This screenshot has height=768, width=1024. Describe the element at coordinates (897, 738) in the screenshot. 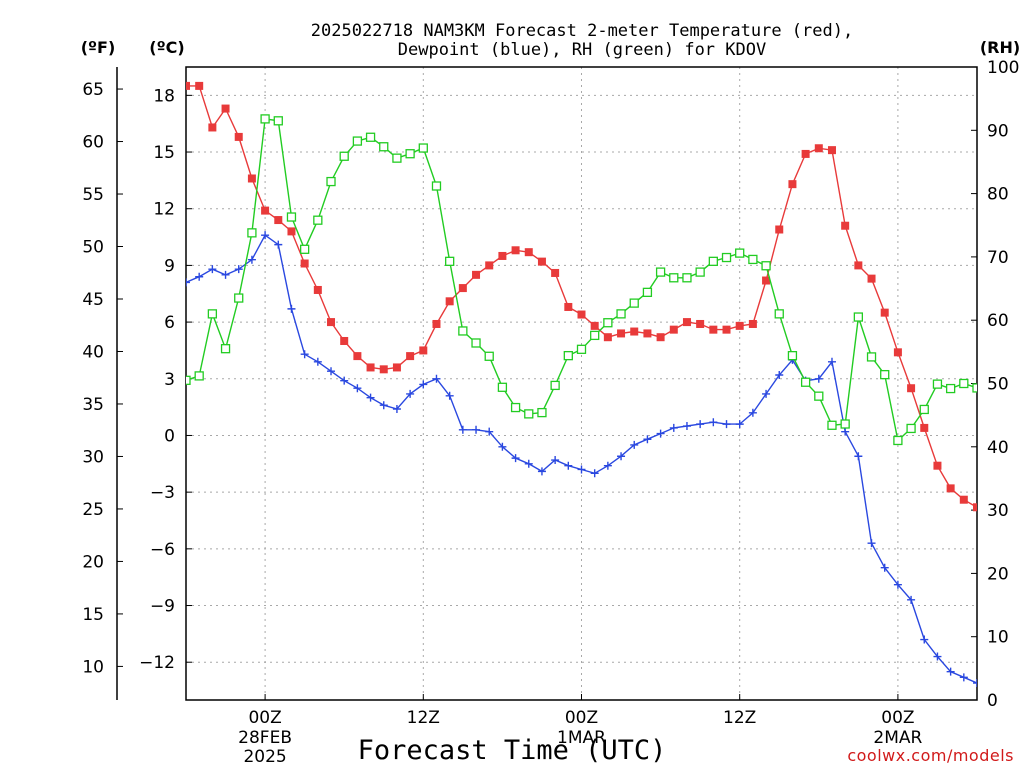

I see `time-date-label: 2MAR` at that location.